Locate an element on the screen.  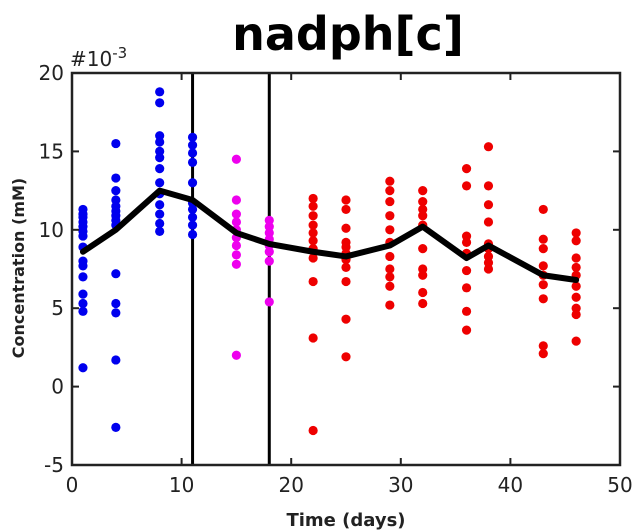
y-tick-label: 20 is located at coordinates (51, 73).